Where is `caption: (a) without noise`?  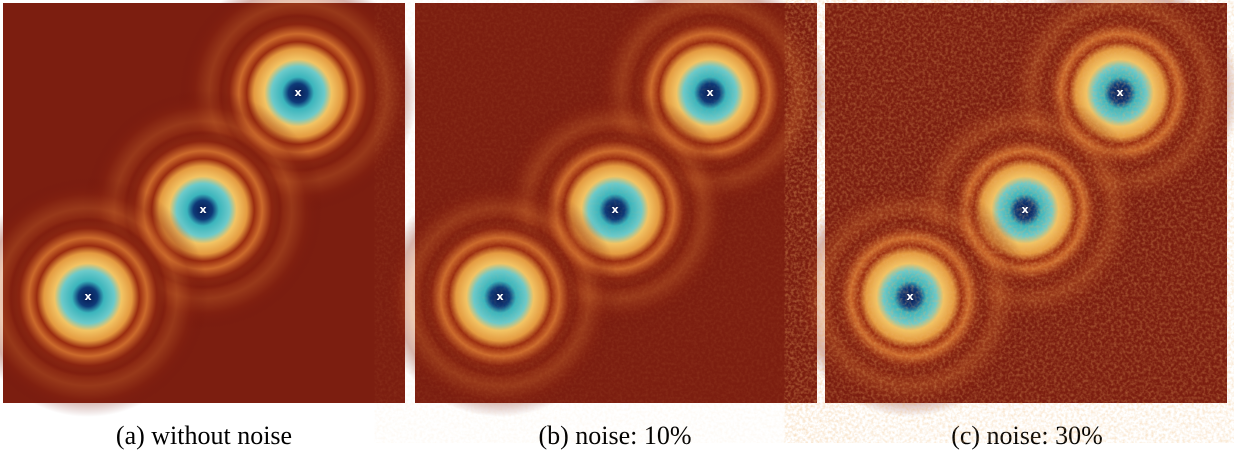
caption: (a) without noise is located at coordinates (204, 435).